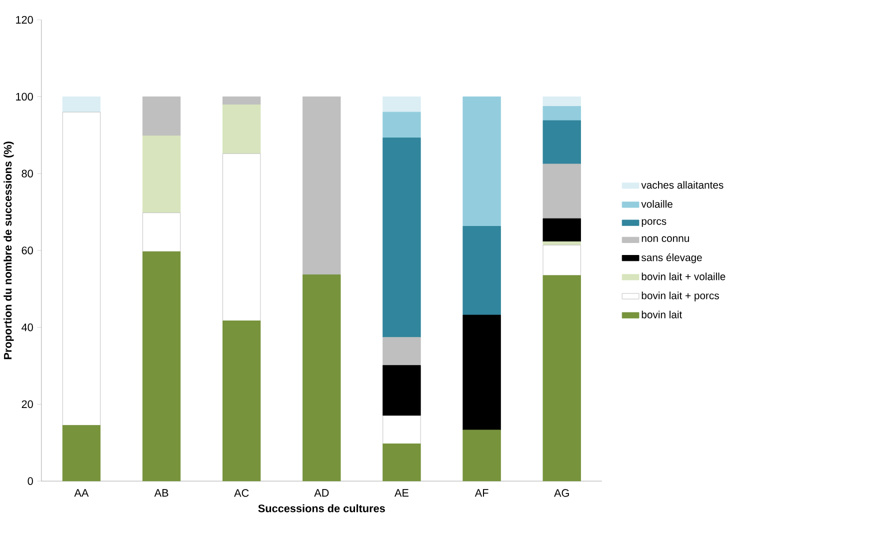  I want to click on legend-label: bovin lait + volaille, so click(684, 276).